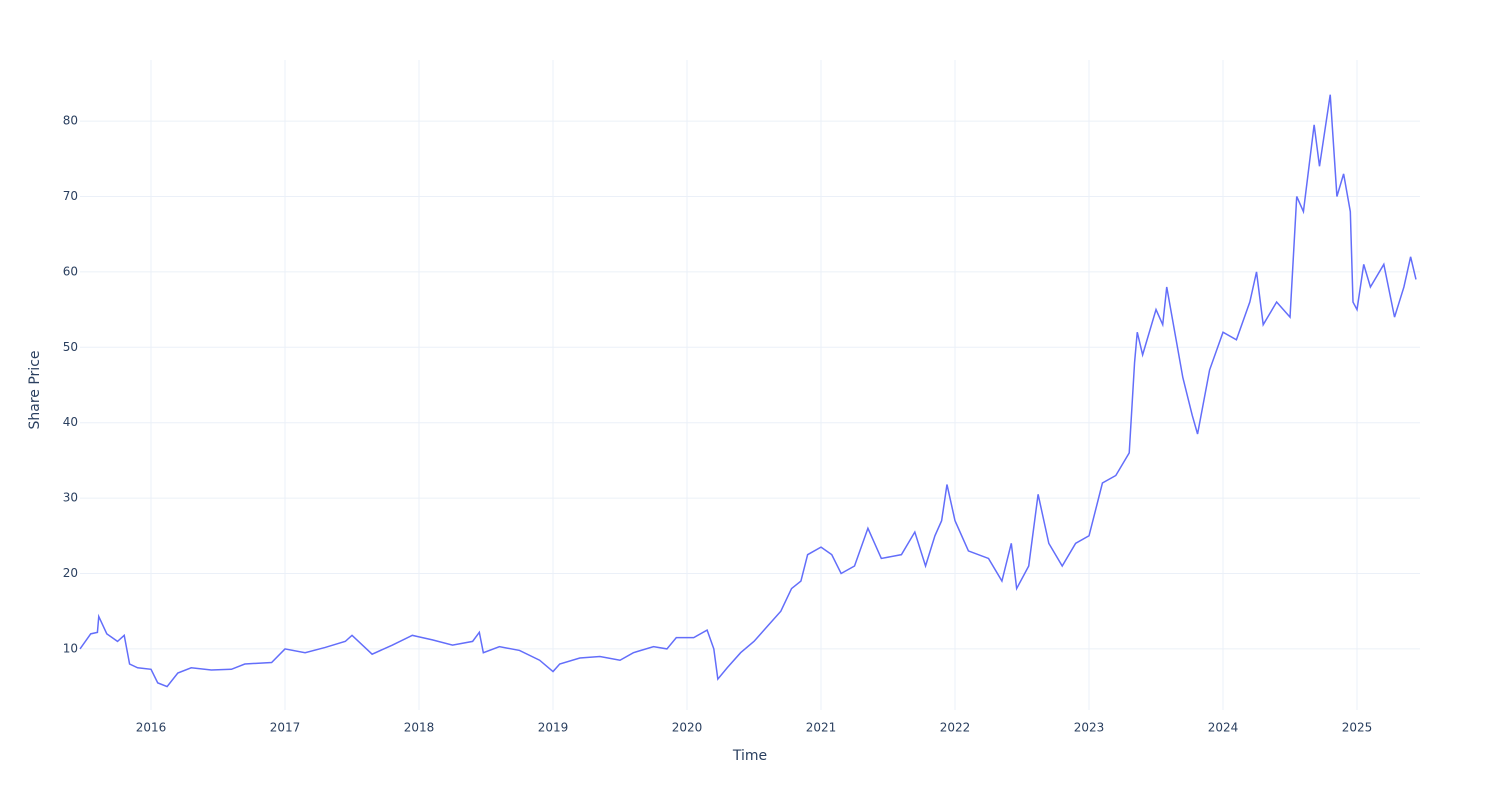 Image resolution: width=1500 pixels, height=804 pixels. Describe the element at coordinates (35, 389) in the screenshot. I see `y-axis-label: Share Price` at that location.